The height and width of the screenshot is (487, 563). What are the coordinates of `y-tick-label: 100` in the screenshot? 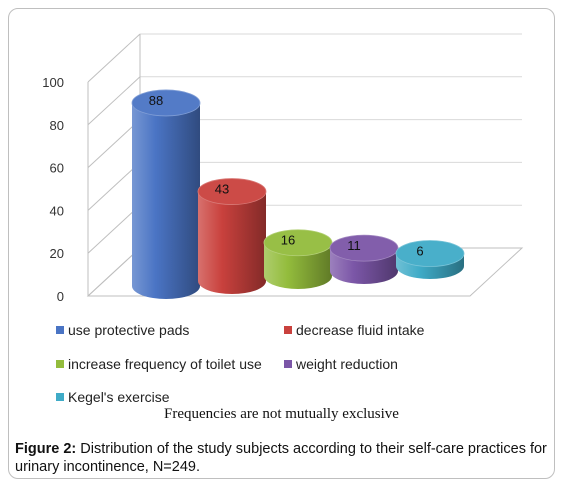 It's located at (53, 82).